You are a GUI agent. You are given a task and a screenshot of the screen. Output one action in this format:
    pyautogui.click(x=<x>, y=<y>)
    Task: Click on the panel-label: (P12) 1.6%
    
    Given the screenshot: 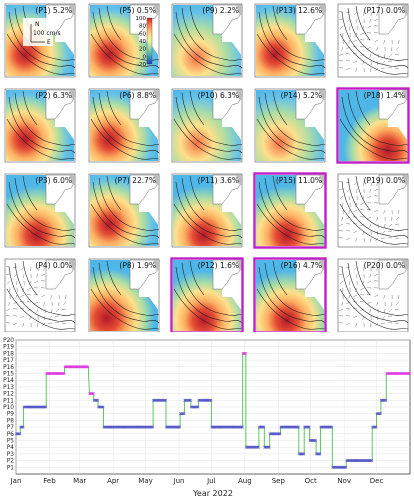 What is the action you would take?
    pyautogui.click(x=218, y=265)
    